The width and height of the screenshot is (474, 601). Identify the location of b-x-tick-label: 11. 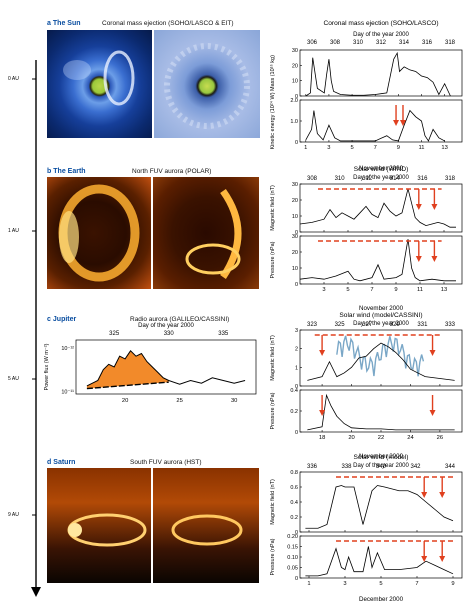
(420, 290).